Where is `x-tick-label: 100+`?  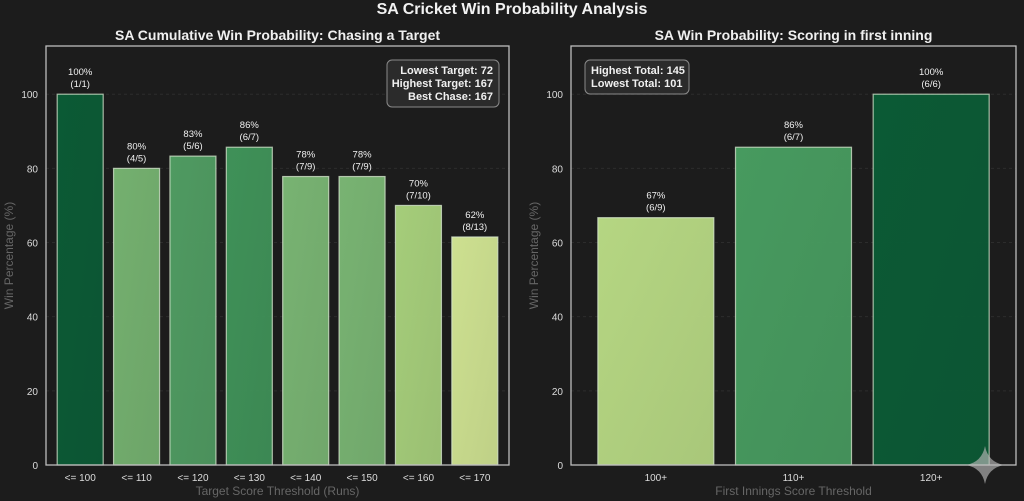 x-tick-label: 100+ is located at coordinates (656, 478).